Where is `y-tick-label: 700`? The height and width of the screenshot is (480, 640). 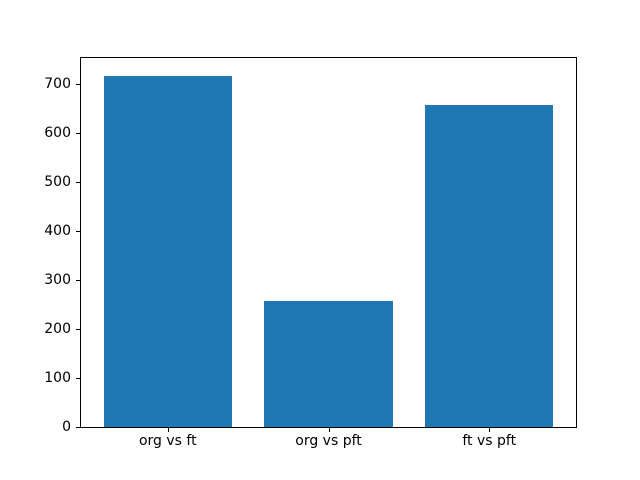
y-tick-label: 700 is located at coordinates (57, 84).